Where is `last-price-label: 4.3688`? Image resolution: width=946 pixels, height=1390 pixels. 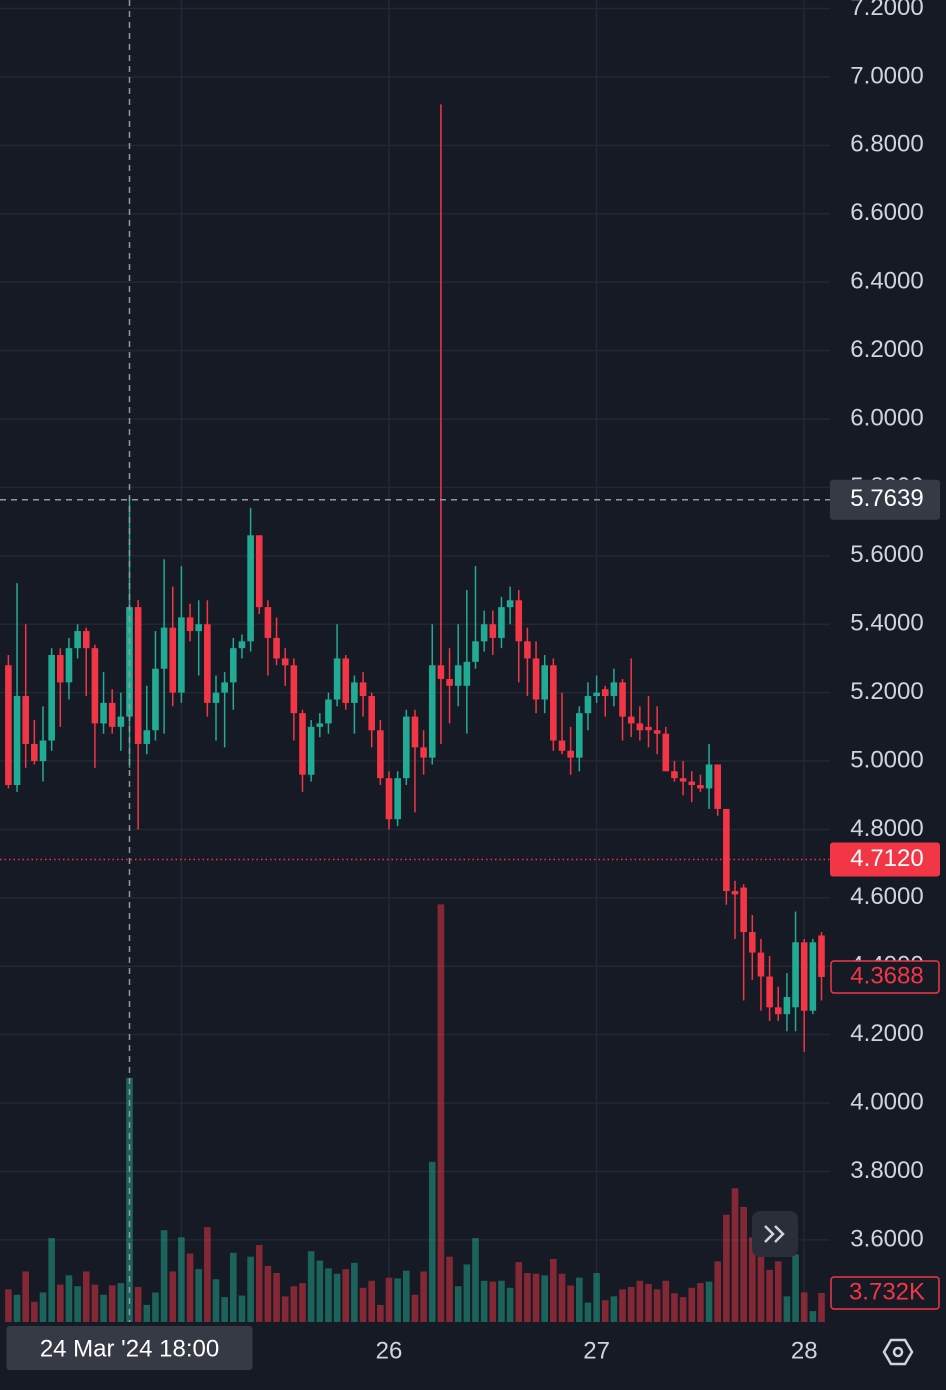 last-price-label: 4.3688 is located at coordinates (886, 975).